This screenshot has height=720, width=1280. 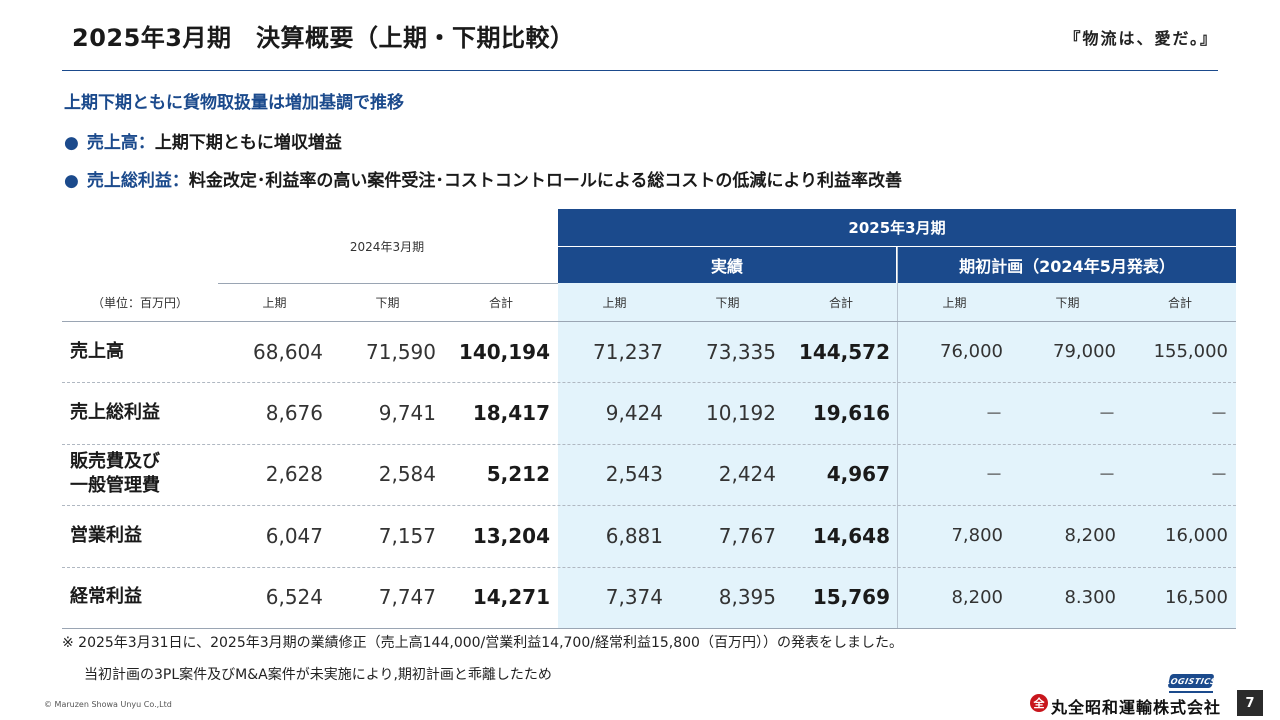 I want to click on table-cell: 19,616, so click(x=851, y=413).